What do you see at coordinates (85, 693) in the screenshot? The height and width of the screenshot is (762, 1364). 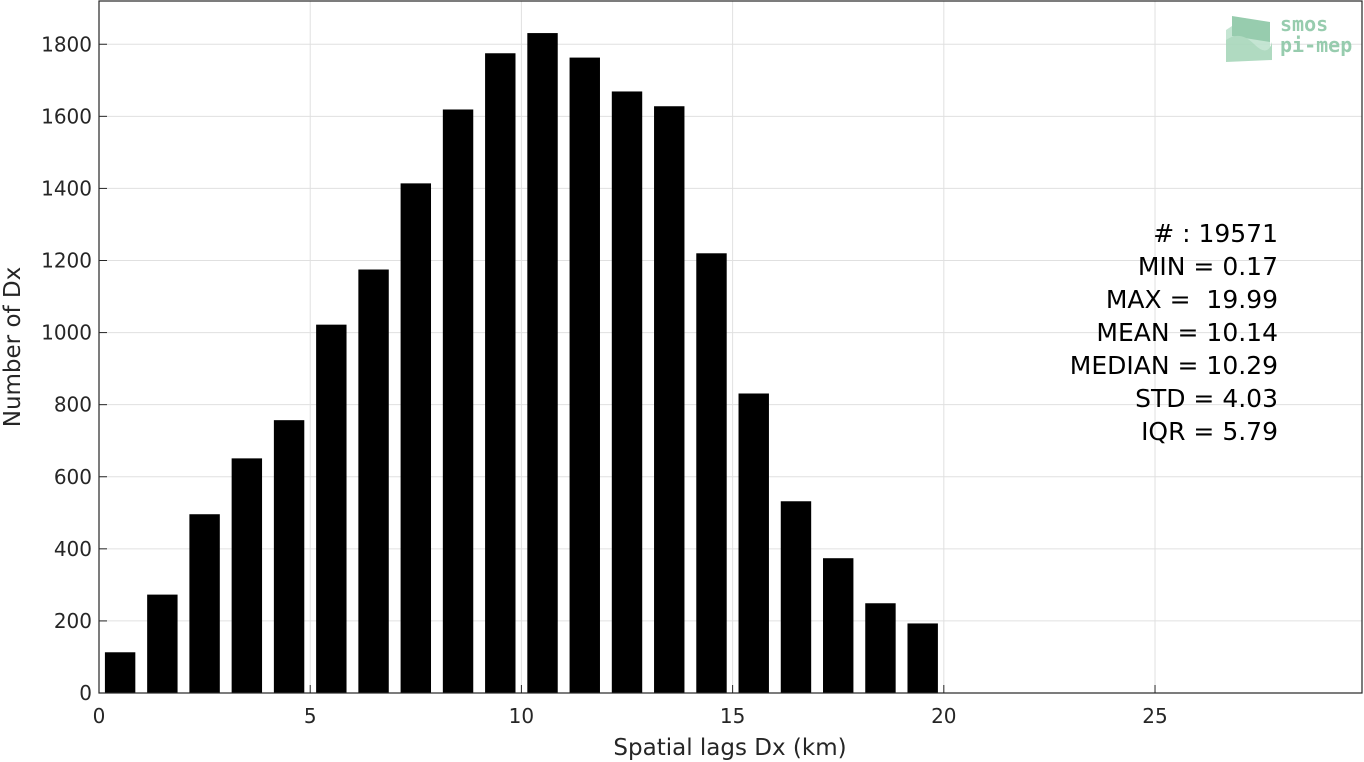 I see `y-tick-label: 0` at bounding box center [85, 693].